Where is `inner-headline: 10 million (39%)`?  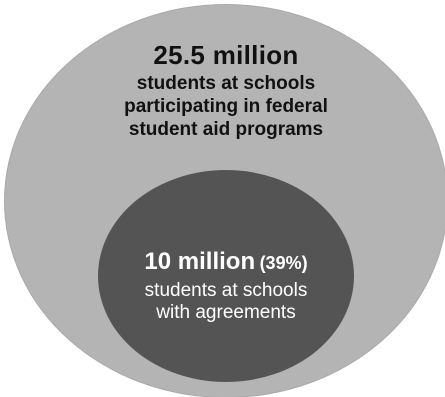
inner-headline: 10 million (39%) is located at coordinates (226, 263).